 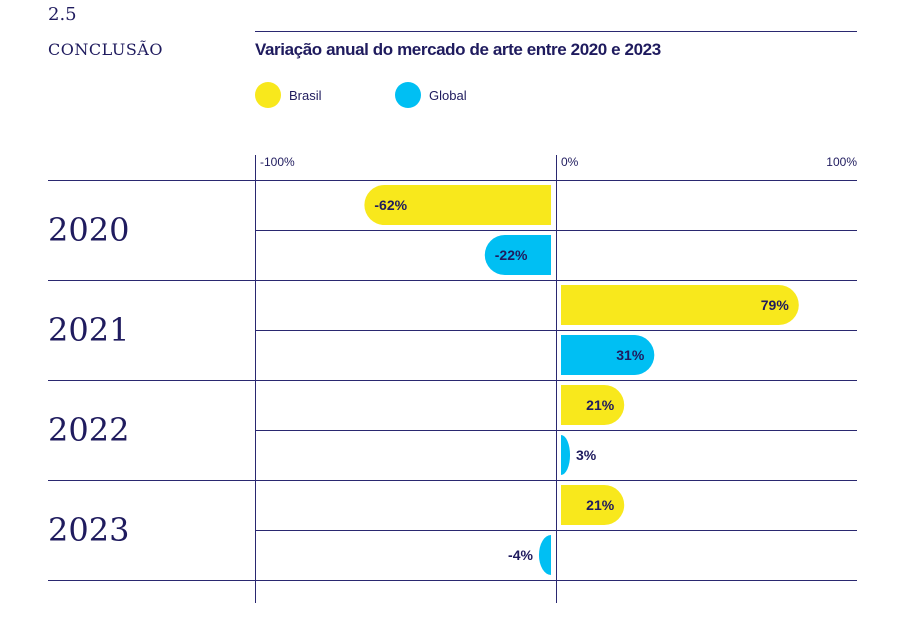 What do you see at coordinates (408, 95) in the screenshot?
I see `legend-swatch-global` at bounding box center [408, 95].